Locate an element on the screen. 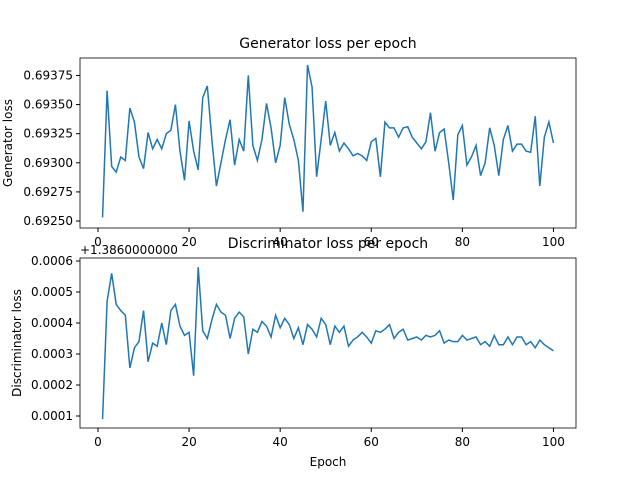 The image size is (640, 480). axes-title: Generator loss per epoch is located at coordinates (327, 44).